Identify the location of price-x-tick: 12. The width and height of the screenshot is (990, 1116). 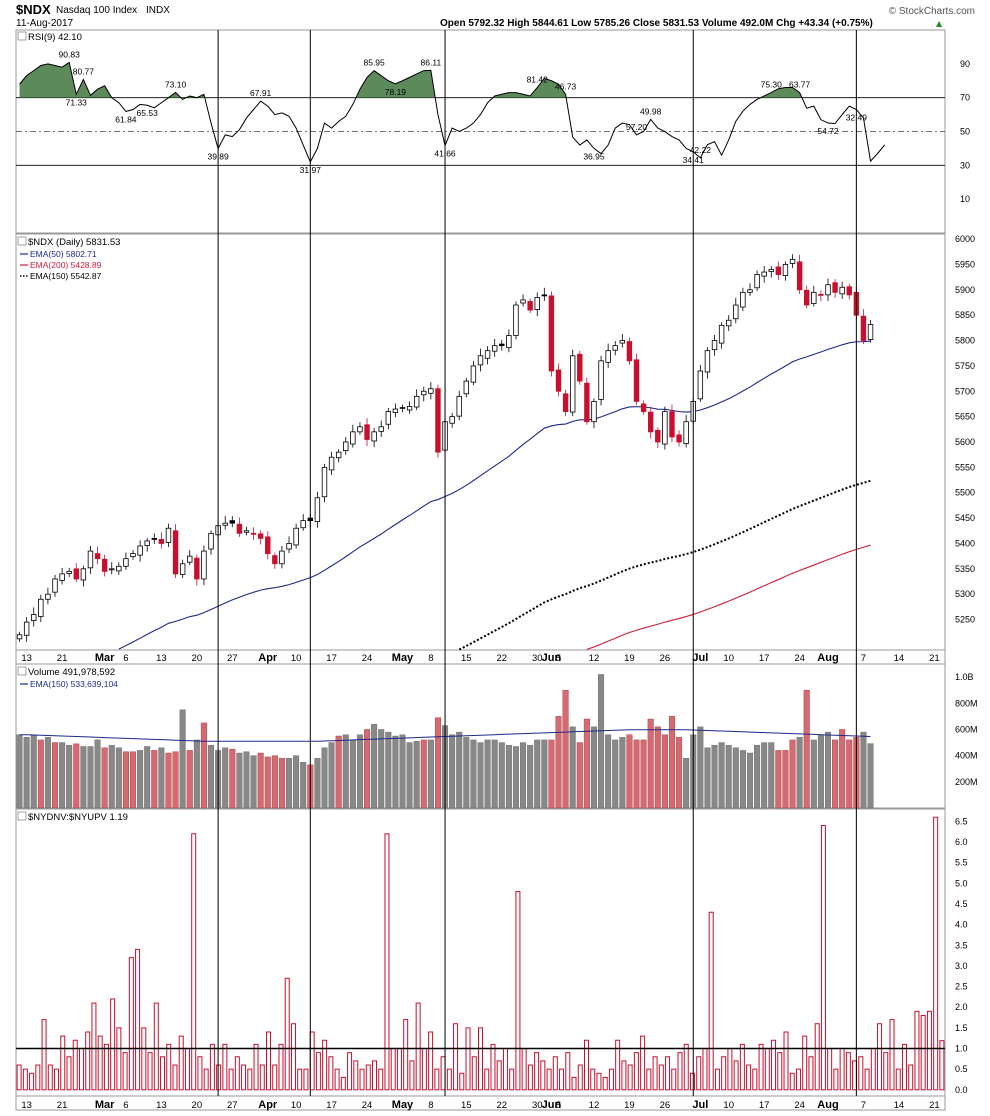
(594, 658).